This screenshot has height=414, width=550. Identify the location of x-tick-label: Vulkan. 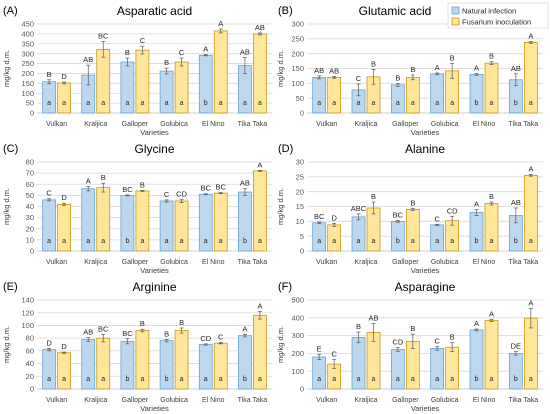
(326, 124).